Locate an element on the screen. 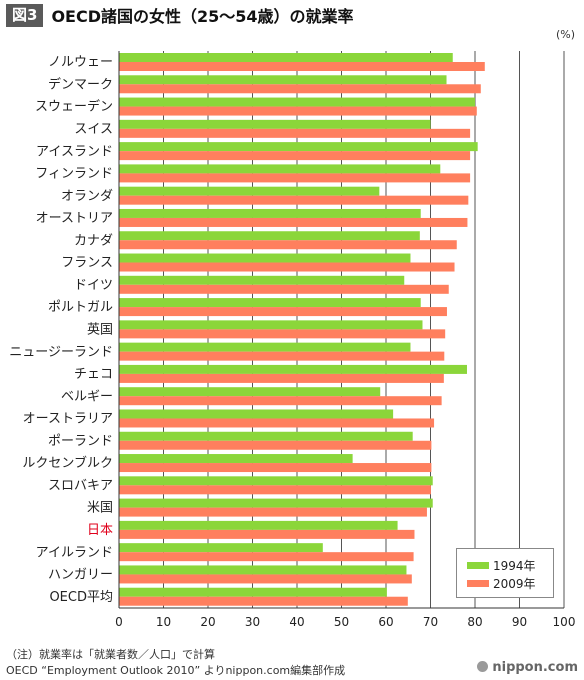 The width and height of the screenshot is (584, 680). category-label-15: ベルギー is located at coordinates (87, 396).